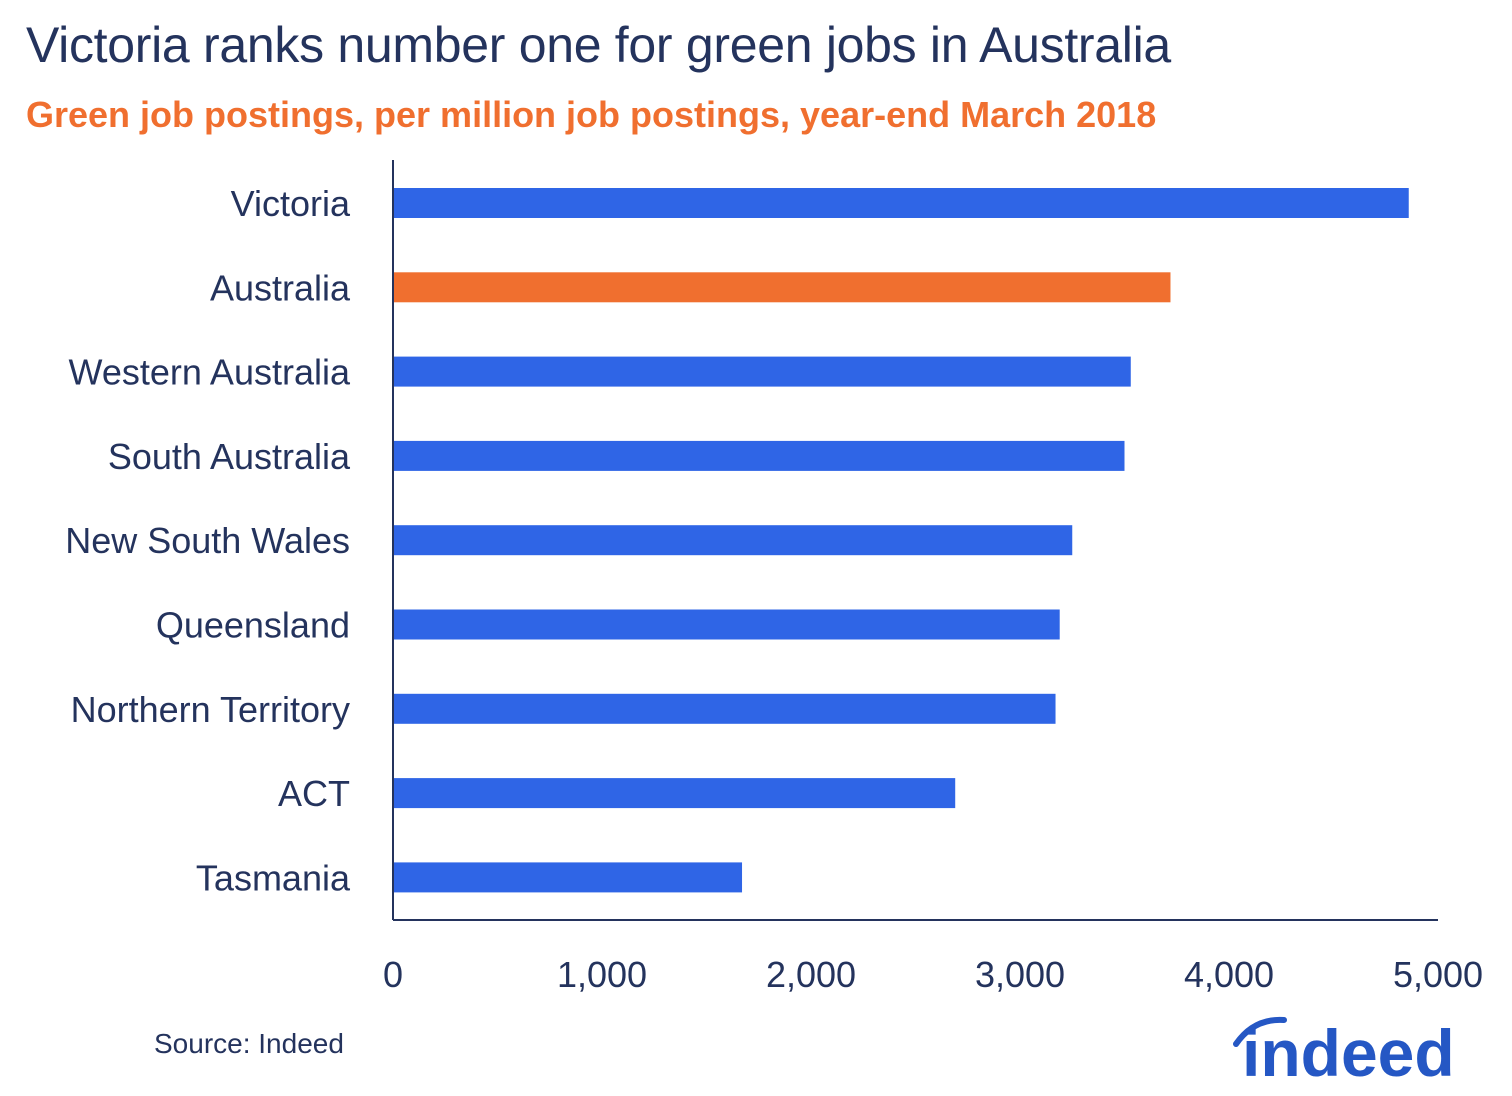  What do you see at coordinates (1260, 1031) in the screenshot?
I see `logo-arc-icon` at bounding box center [1260, 1031].